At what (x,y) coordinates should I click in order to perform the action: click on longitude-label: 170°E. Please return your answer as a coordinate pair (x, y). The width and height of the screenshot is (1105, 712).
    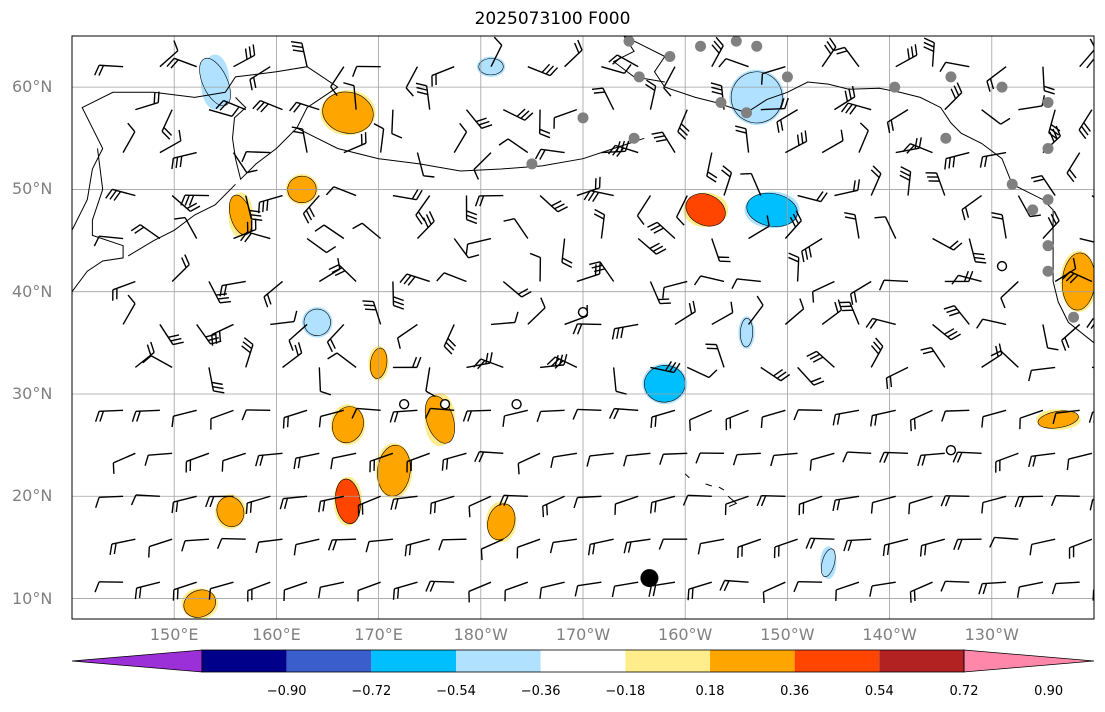
    Looking at the image, I should click on (378, 634).